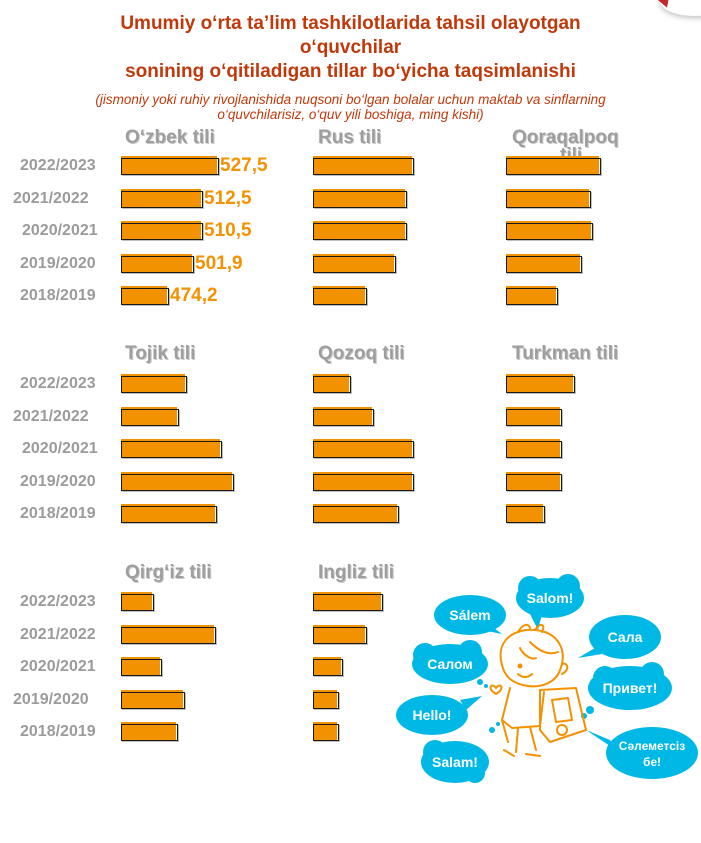 The height and width of the screenshot is (843, 701). What do you see at coordinates (350, 47) in the screenshot?
I see `title-line-2: o‘quvchilar` at bounding box center [350, 47].